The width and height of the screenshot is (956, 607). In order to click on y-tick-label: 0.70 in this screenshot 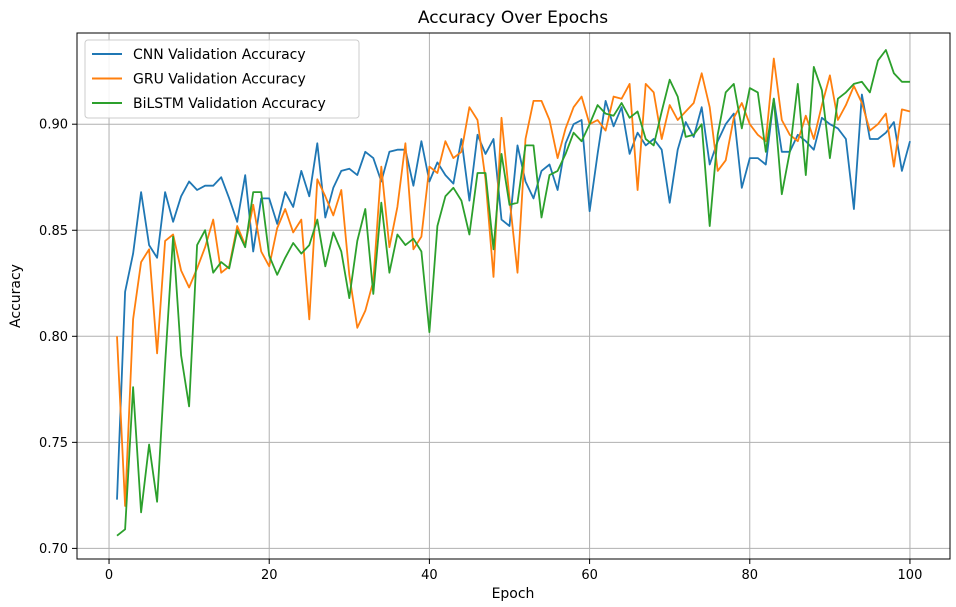, I will do `click(53, 549)`.